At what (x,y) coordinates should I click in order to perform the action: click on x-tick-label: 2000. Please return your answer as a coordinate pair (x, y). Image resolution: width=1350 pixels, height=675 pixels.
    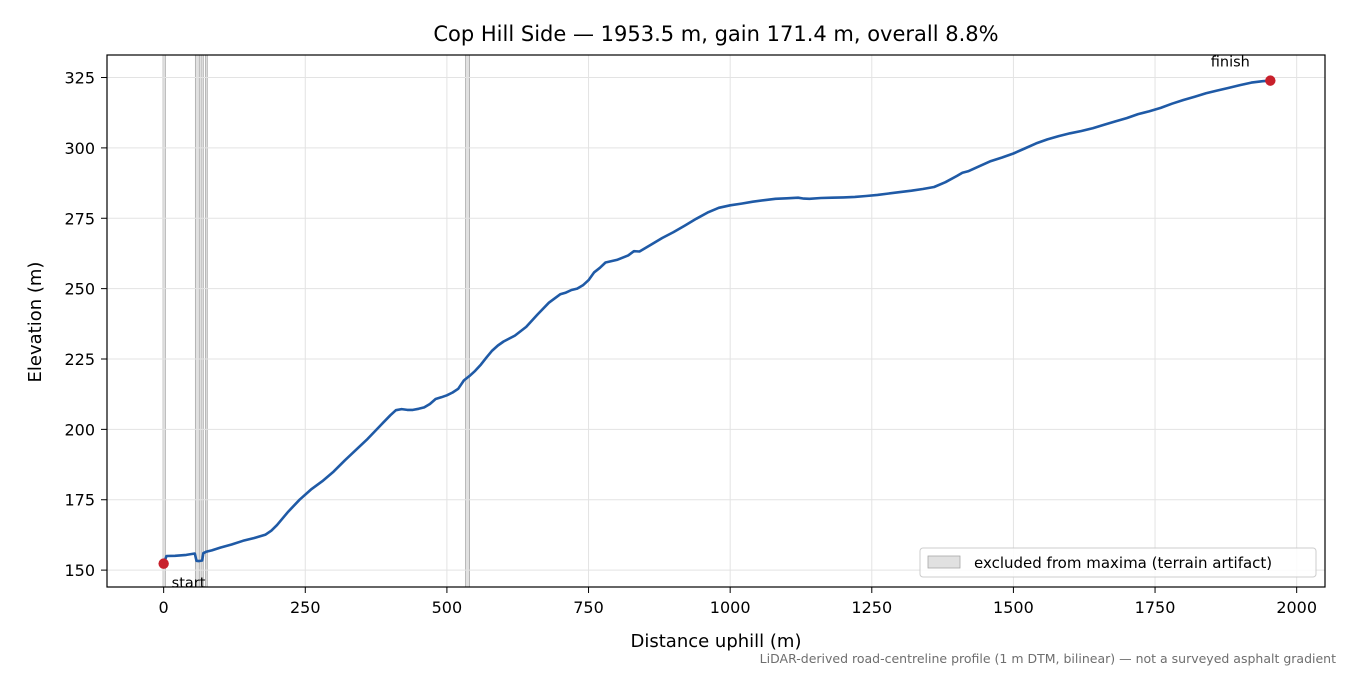
    Looking at the image, I should click on (1296, 607).